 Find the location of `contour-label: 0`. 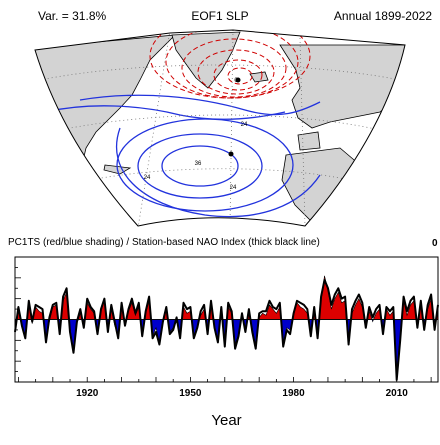

contour-label: 0 is located at coordinates (236, 81).